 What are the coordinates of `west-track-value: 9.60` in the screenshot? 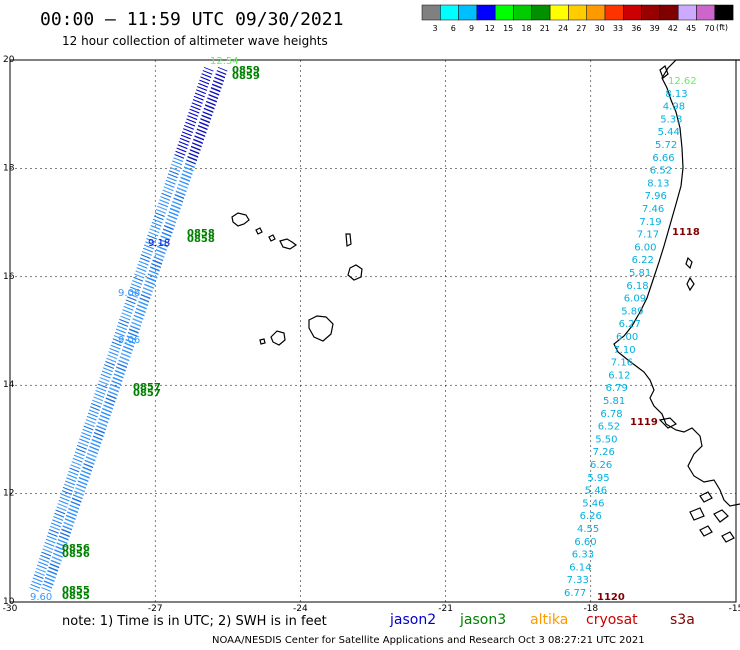 It's located at (41, 597).